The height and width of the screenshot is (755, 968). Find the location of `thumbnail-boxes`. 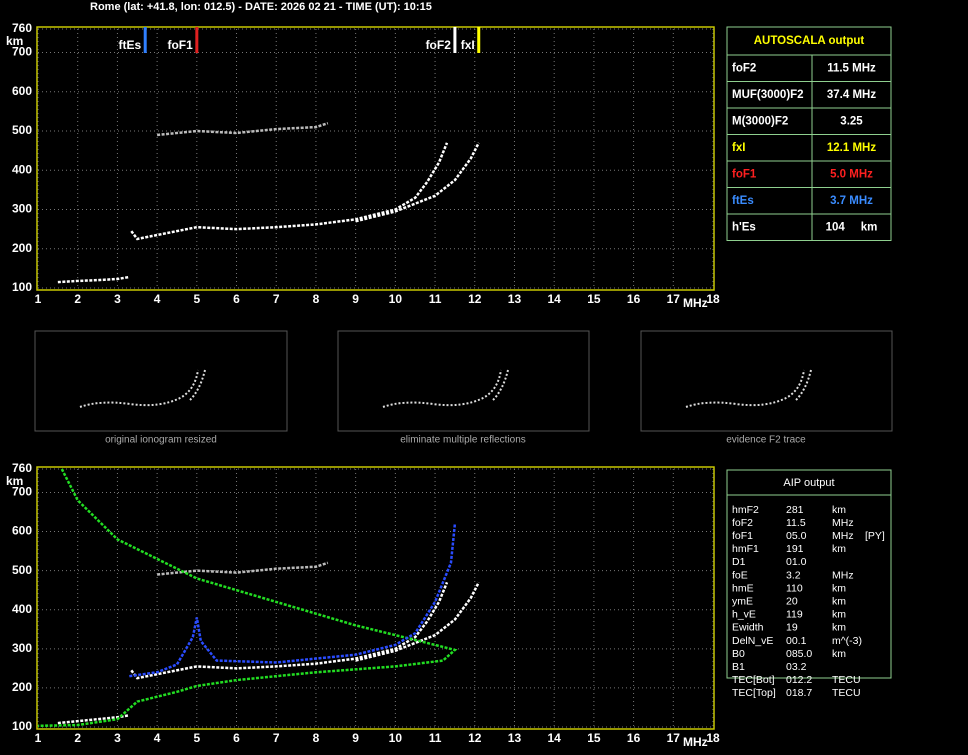

thumbnail-boxes is located at coordinates (463, 381).